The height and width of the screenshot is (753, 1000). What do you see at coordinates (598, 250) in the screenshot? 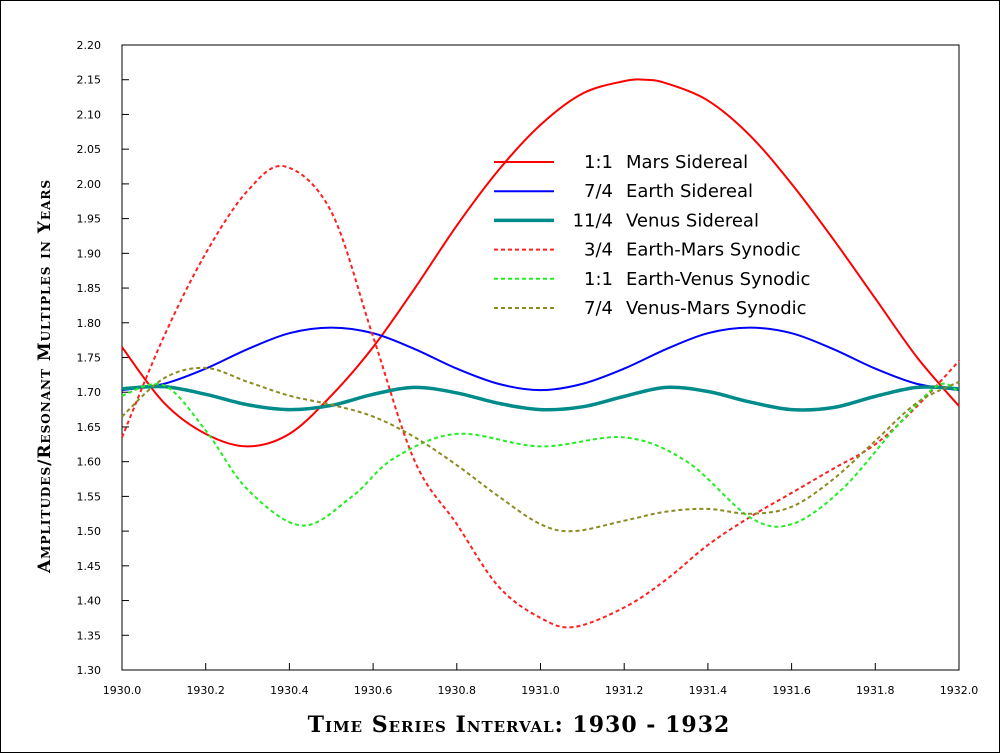
I see `legend-ratio: 3/4` at bounding box center [598, 250].